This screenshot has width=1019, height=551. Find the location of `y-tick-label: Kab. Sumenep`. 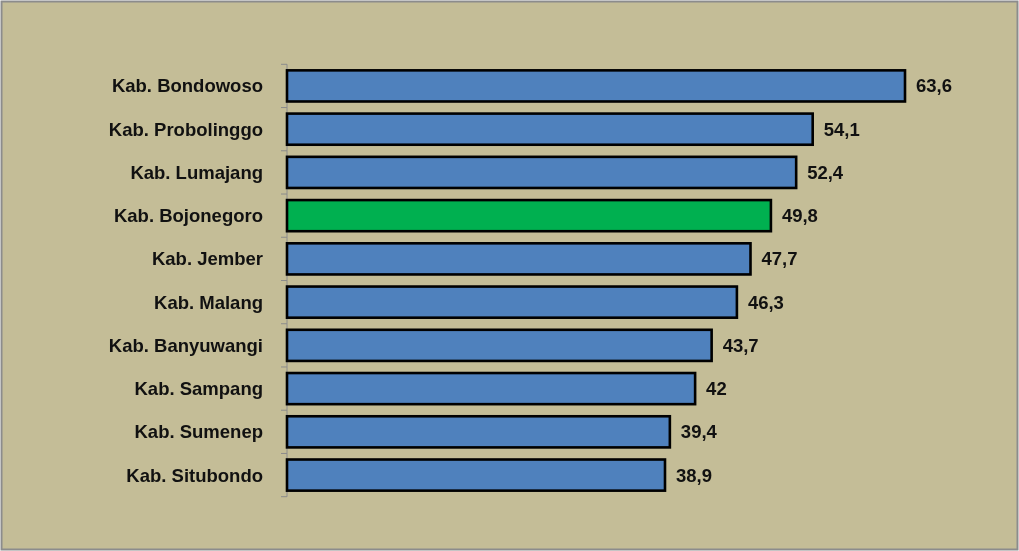

y-tick-label: Kab. Sumenep is located at coordinates (198, 432).